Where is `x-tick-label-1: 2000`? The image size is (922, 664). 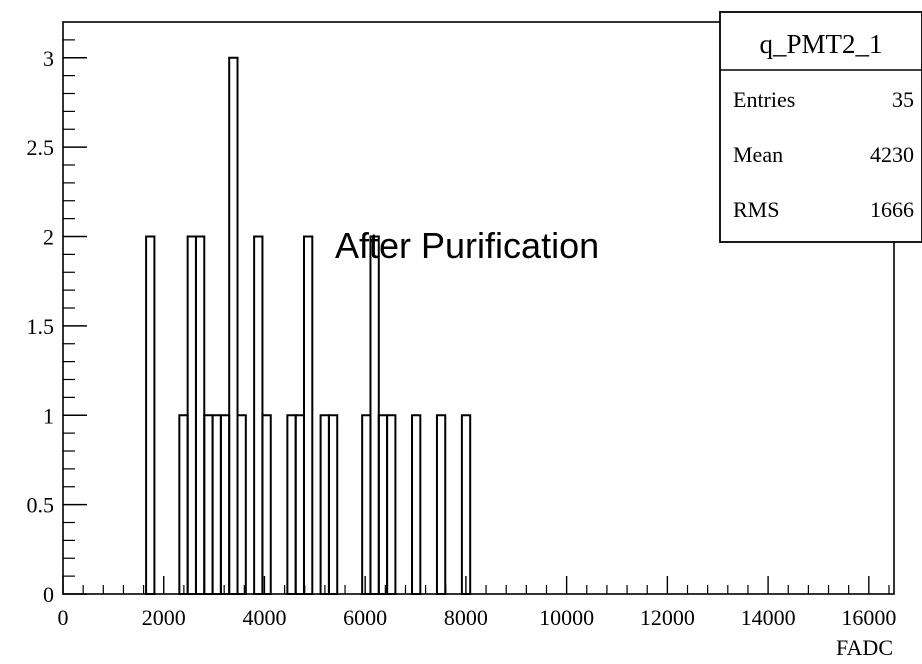
x-tick-label-1: 2000 is located at coordinates (164, 617).